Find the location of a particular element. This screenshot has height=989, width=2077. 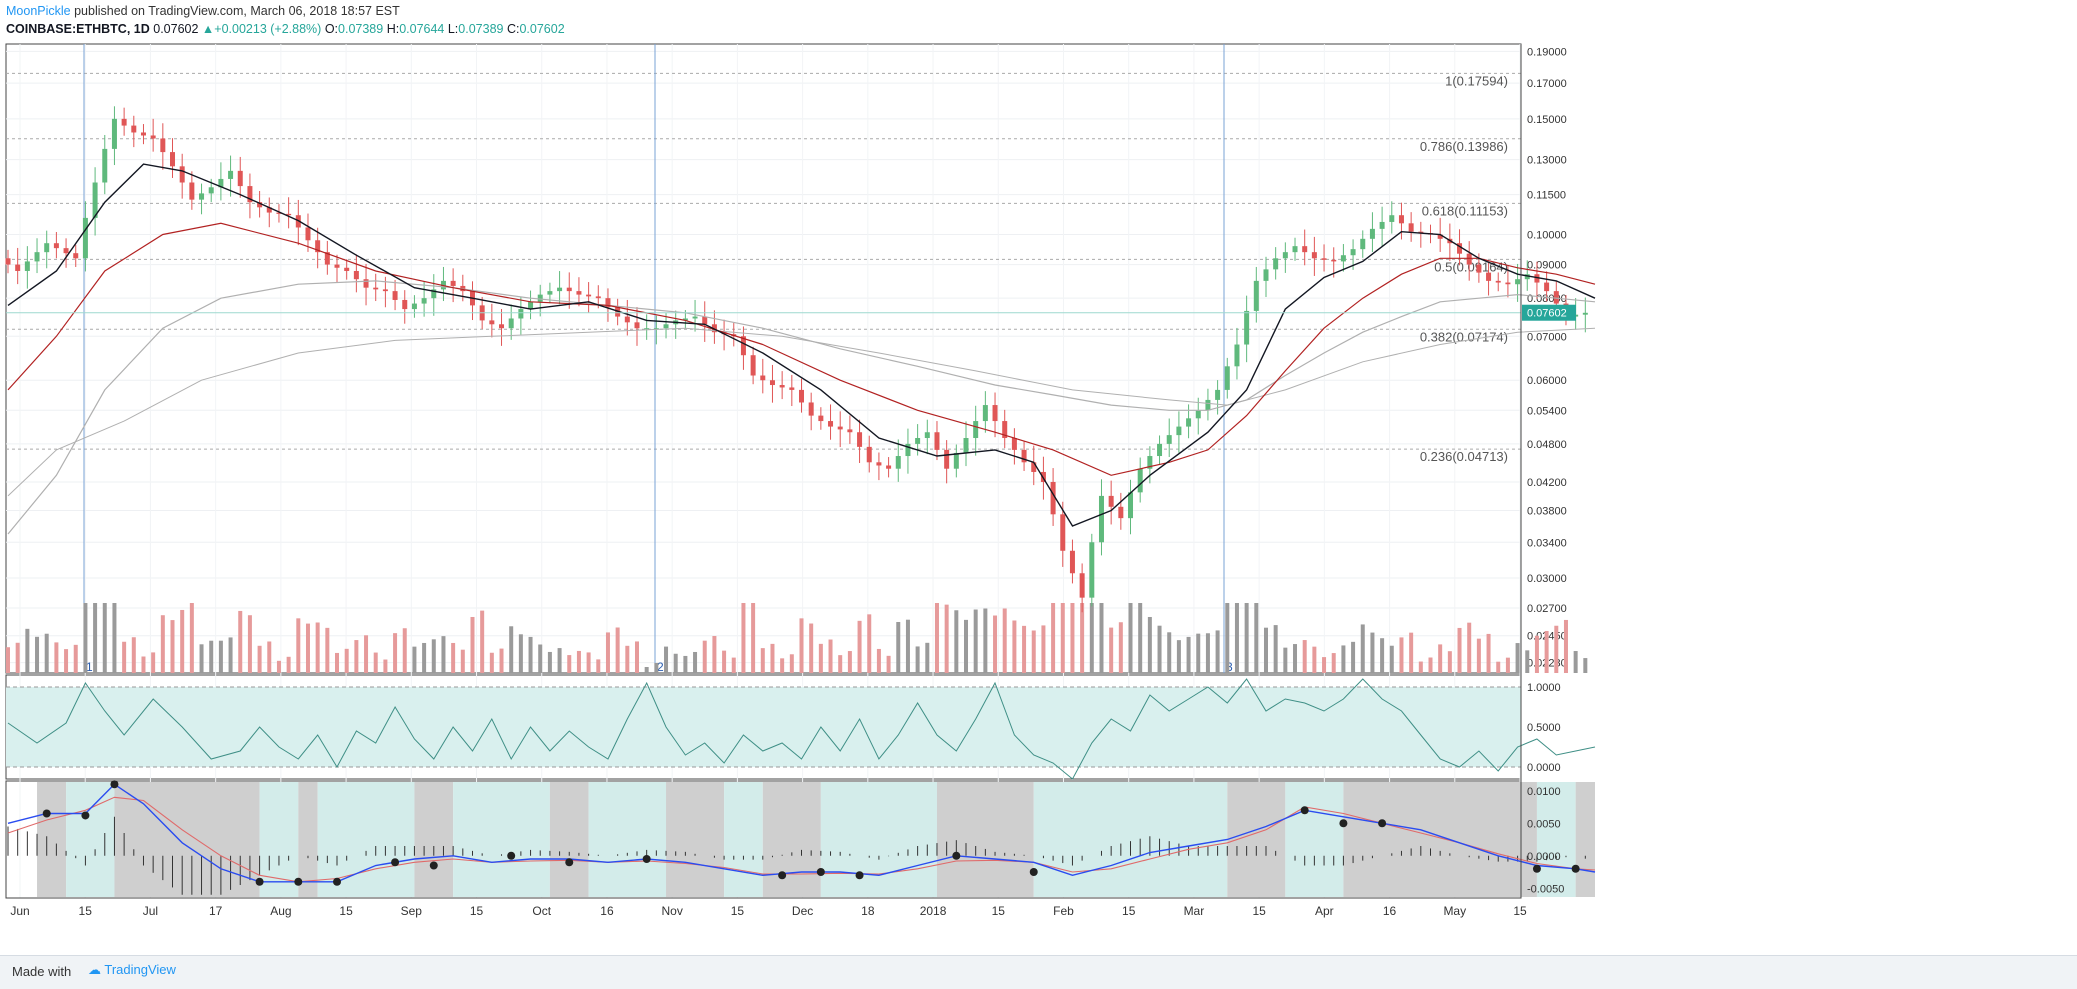

price-tick-label: 0.10000 is located at coordinates (1547, 236).